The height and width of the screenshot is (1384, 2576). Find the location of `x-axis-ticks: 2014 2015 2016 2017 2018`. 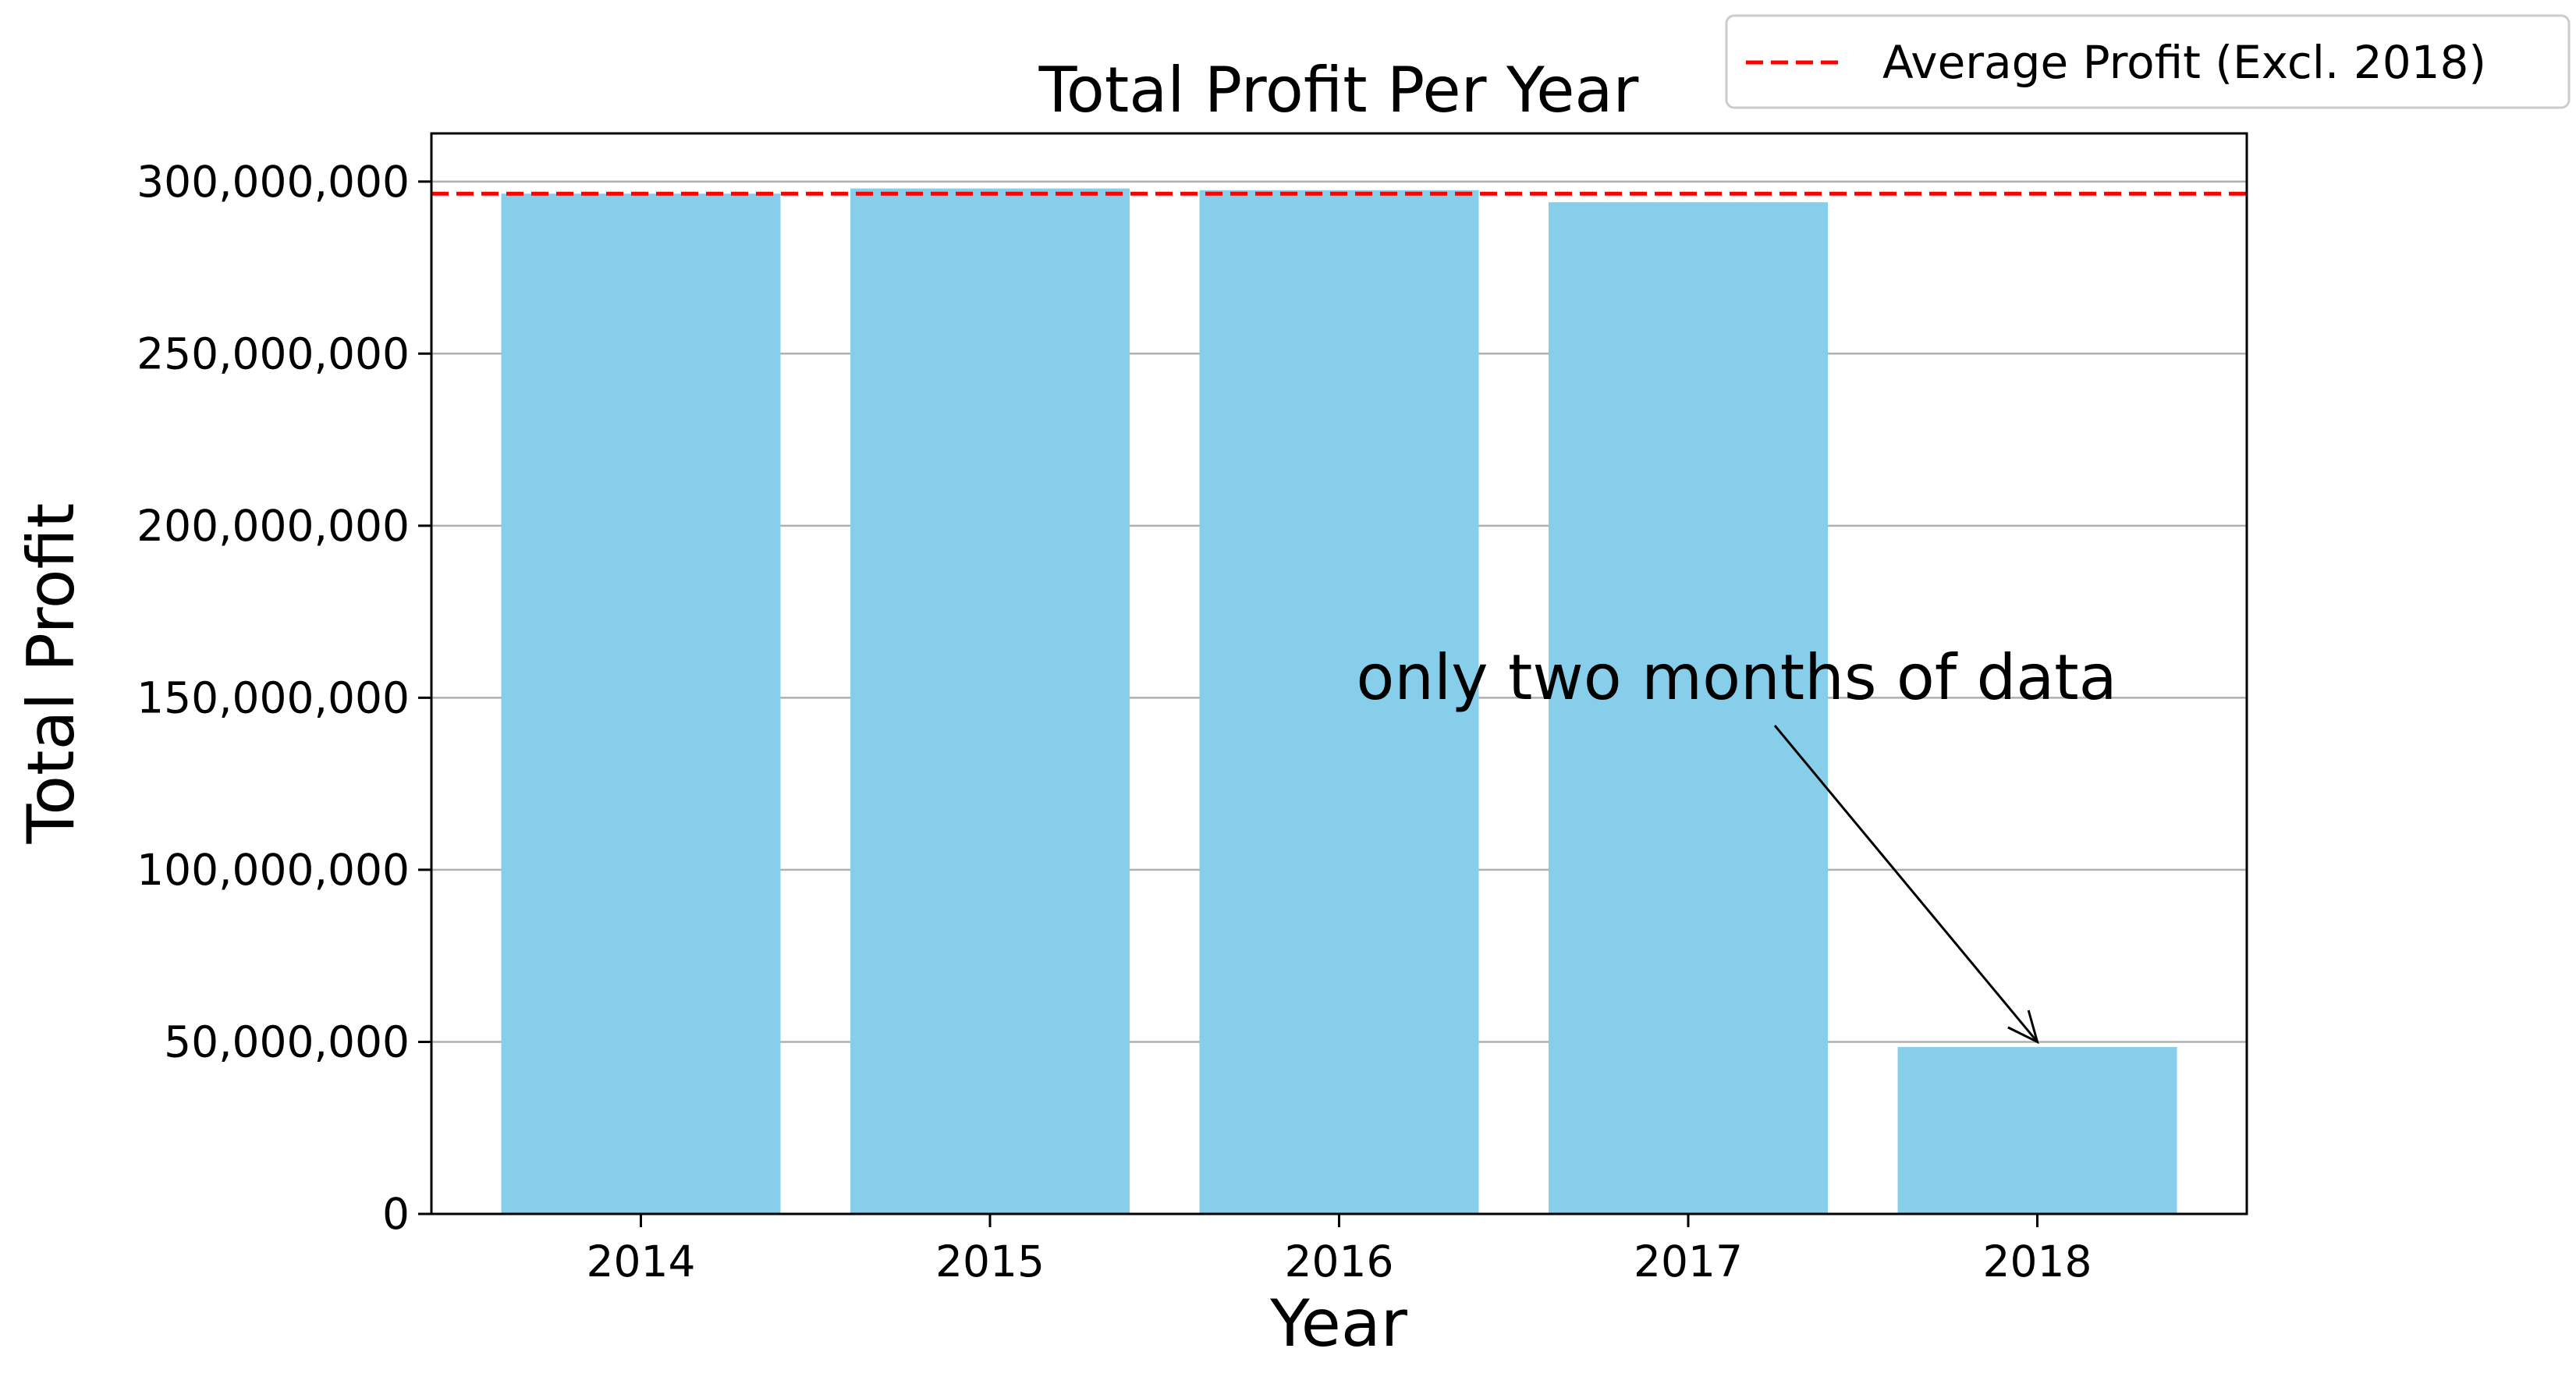

x-axis-ticks: 2014 2015 2016 2017 2018 is located at coordinates (1339, 1250).